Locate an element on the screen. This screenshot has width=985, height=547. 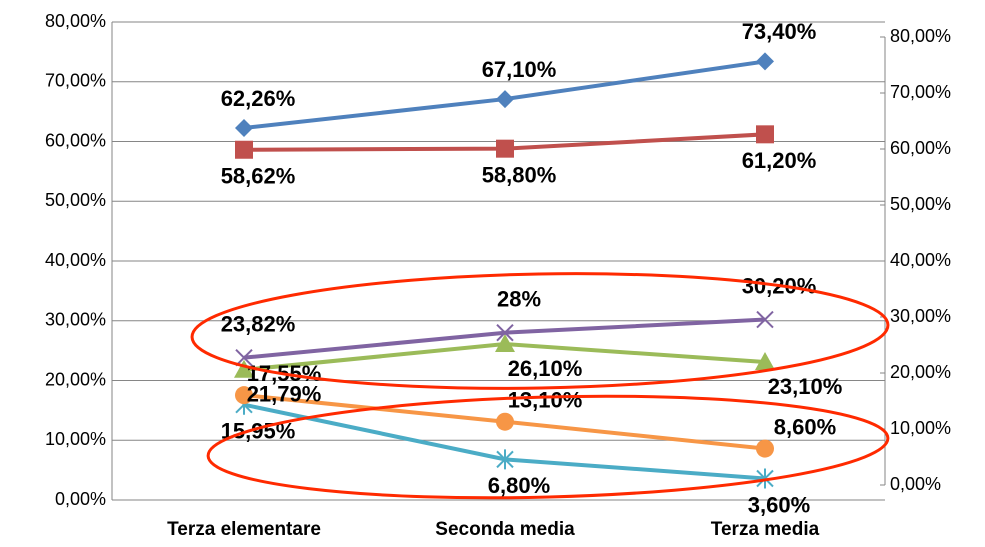
y-tick-label: 10,00% is located at coordinates (75, 439).